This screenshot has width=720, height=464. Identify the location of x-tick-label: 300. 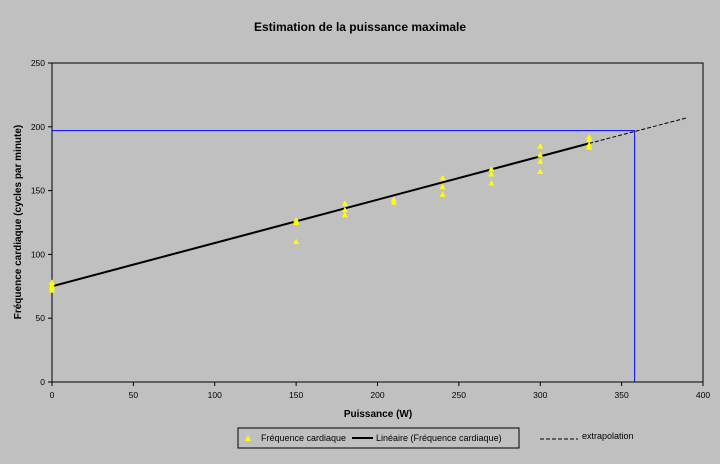
(540, 395).